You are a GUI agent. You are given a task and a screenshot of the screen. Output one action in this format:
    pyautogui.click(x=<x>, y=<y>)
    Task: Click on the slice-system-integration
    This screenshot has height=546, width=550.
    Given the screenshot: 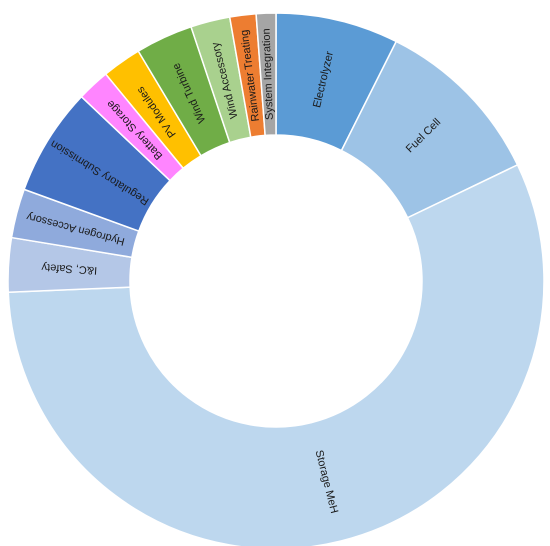 What is the action you would take?
    pyautogui.click(x=266, y=74)
    